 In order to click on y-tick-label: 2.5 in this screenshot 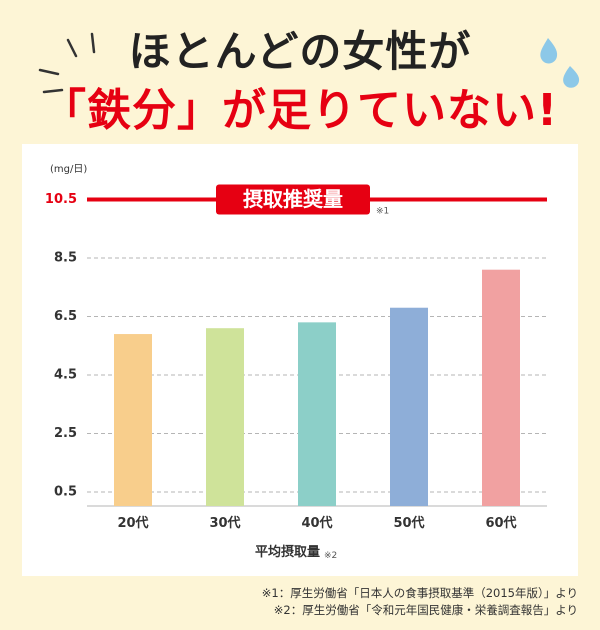, I will do `click(65, 433)`.